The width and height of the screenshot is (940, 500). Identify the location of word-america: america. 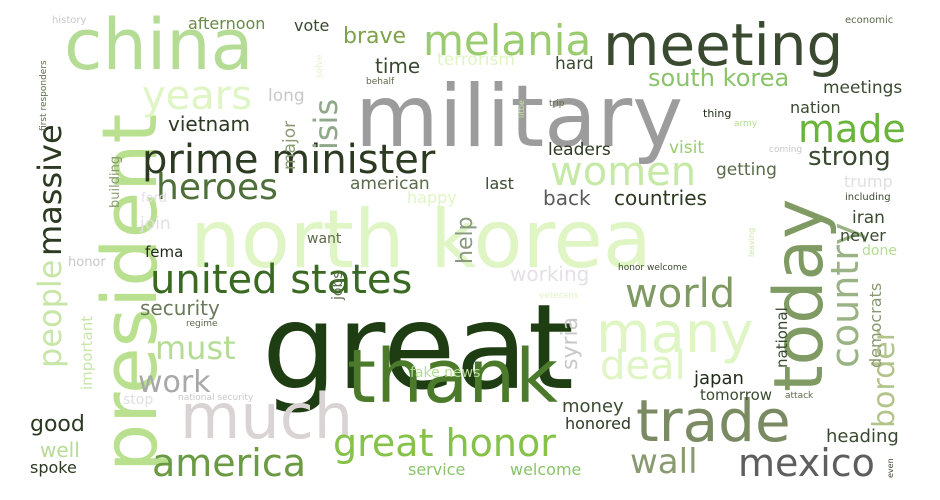
(229, 463).